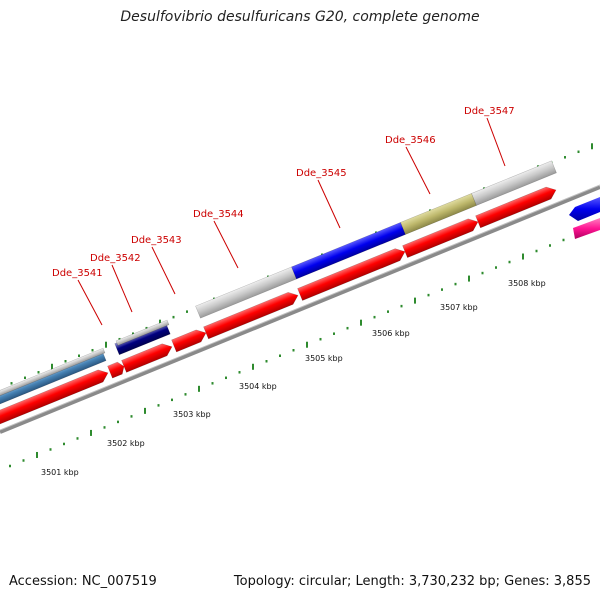  Describe the element at coordinates (514, 183) in the screenshot. I see `feature-gray-right` at that location.